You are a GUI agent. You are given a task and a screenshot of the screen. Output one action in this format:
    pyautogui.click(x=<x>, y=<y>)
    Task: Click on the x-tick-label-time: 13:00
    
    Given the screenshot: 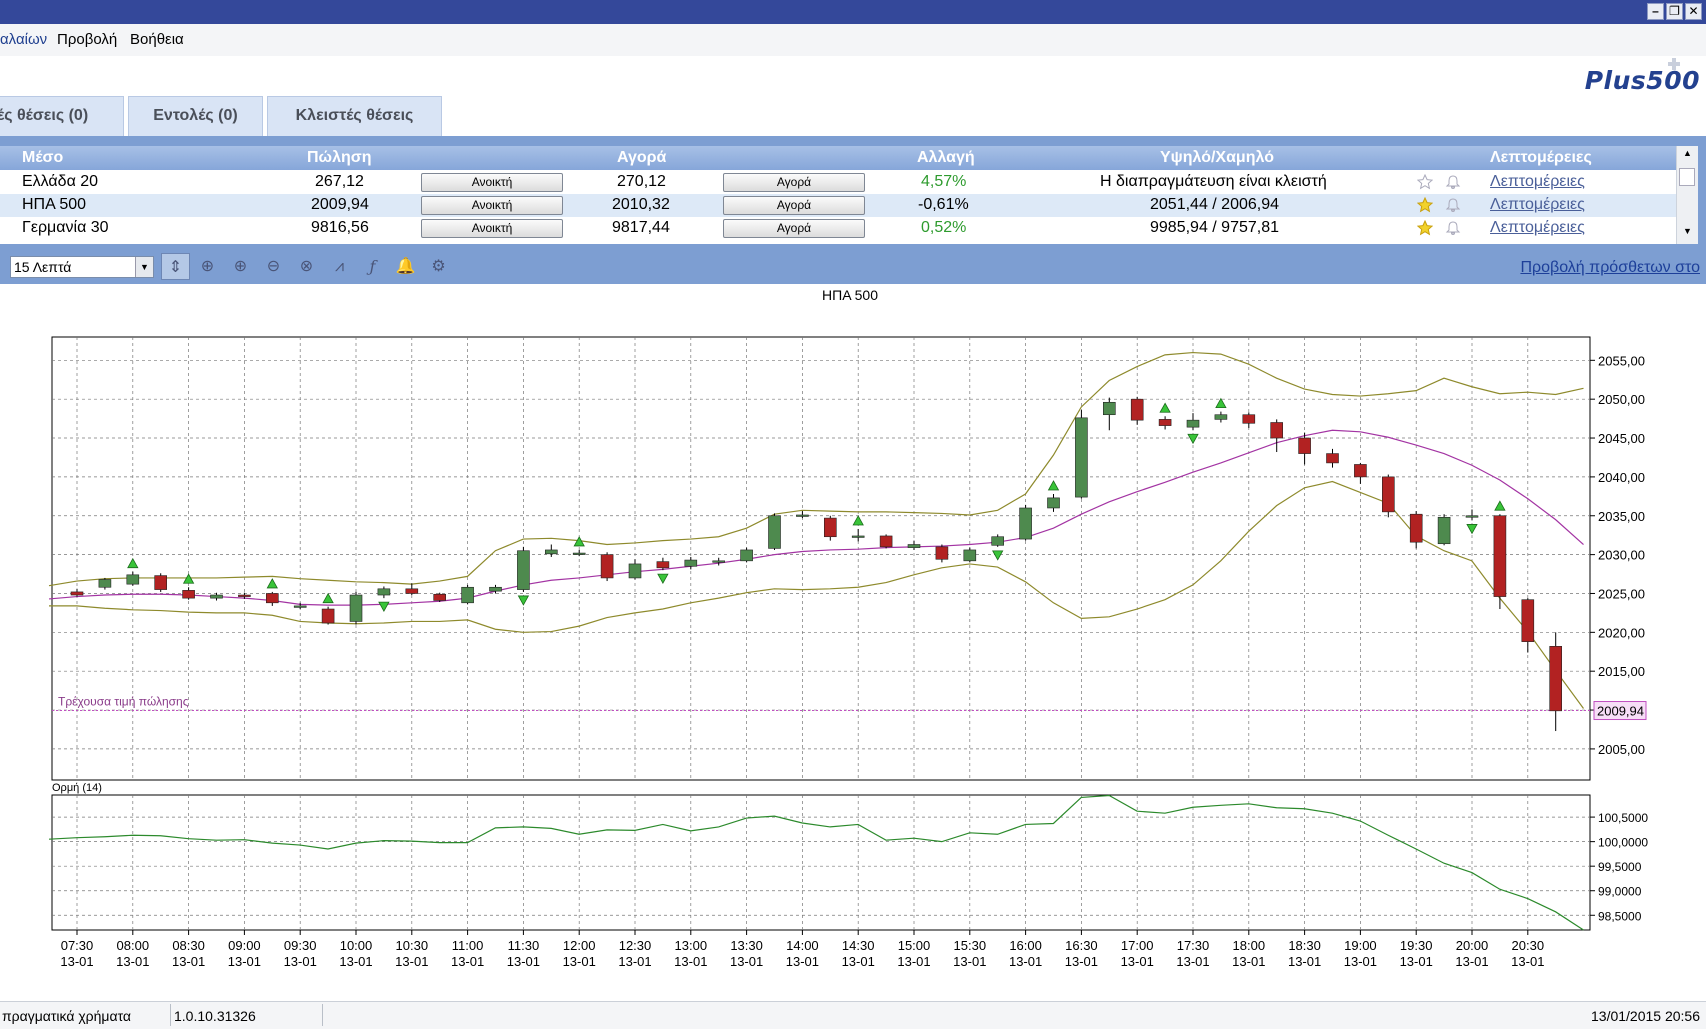 What is the action you would take?
    pyautogui.click(x=691, y=945)
    